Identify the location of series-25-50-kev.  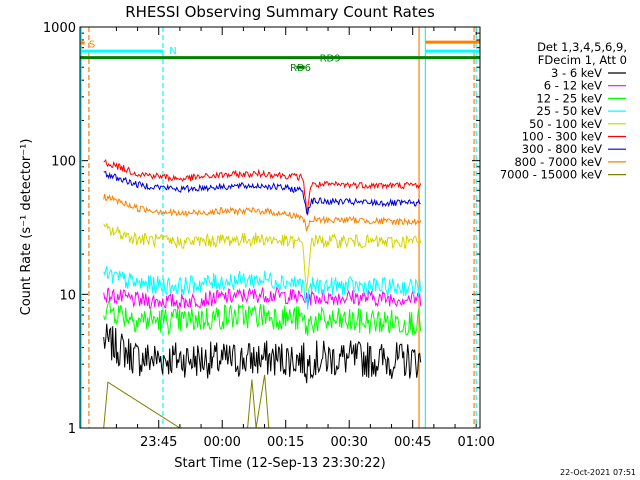
(262, 288).